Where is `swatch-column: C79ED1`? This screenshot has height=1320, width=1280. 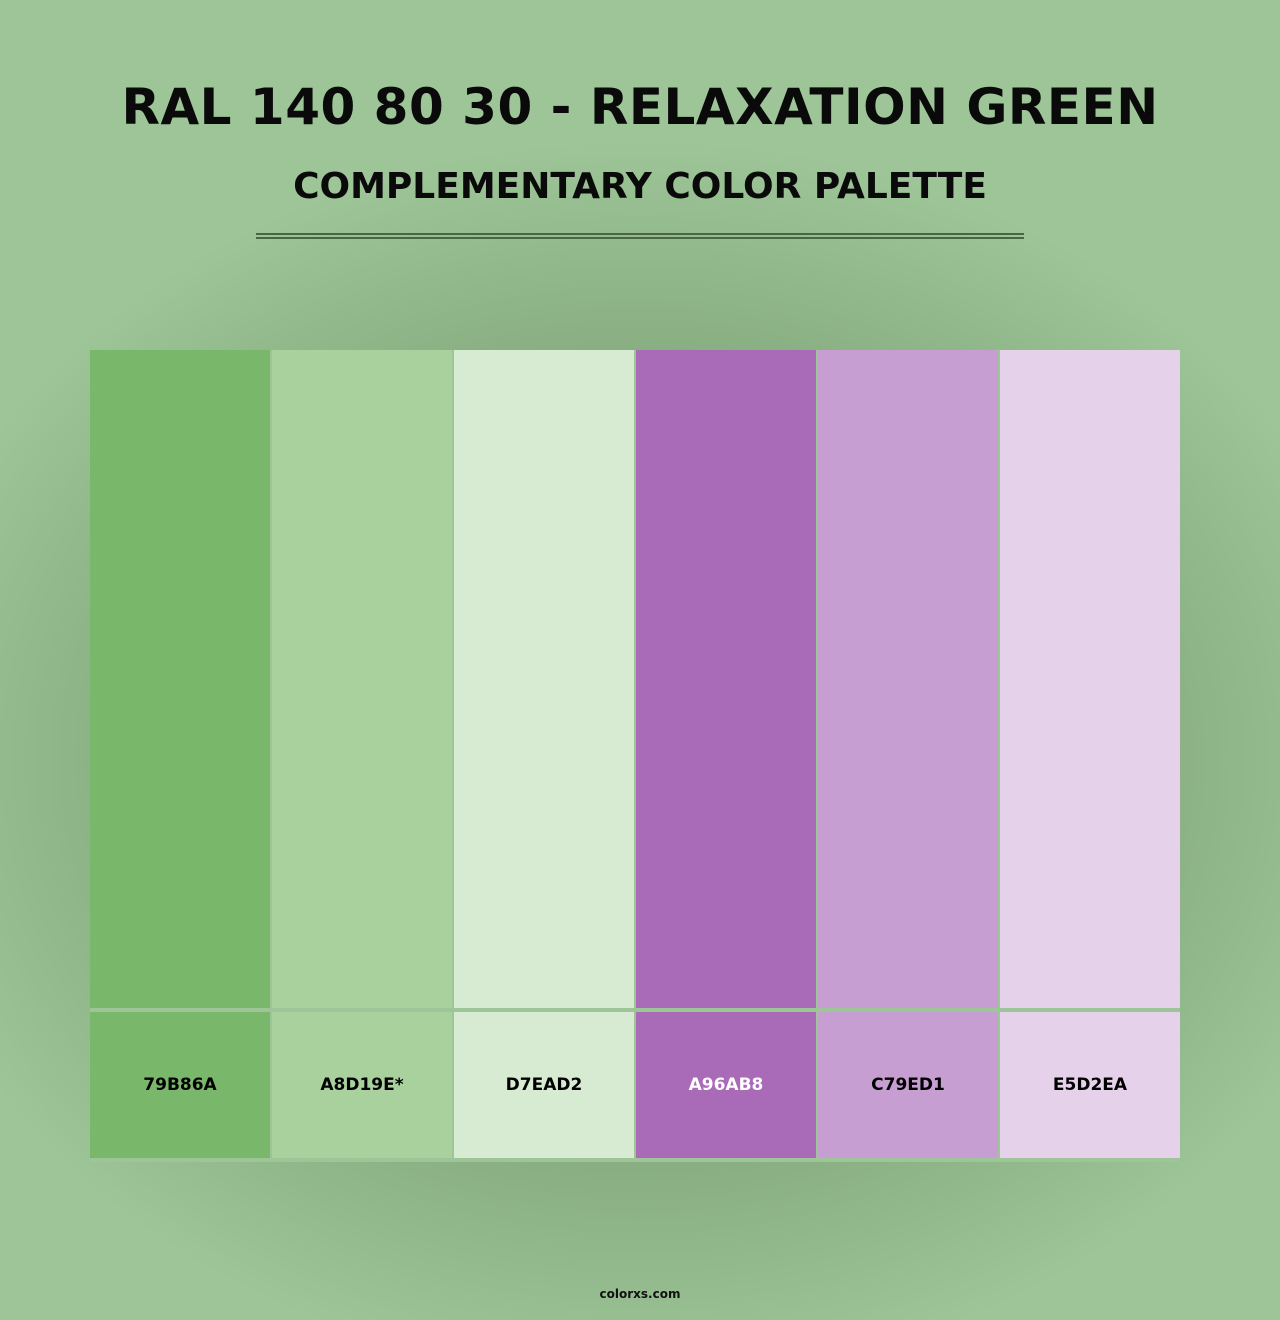 swatch-column: C79ED1 is located at coordinates (908, 756).